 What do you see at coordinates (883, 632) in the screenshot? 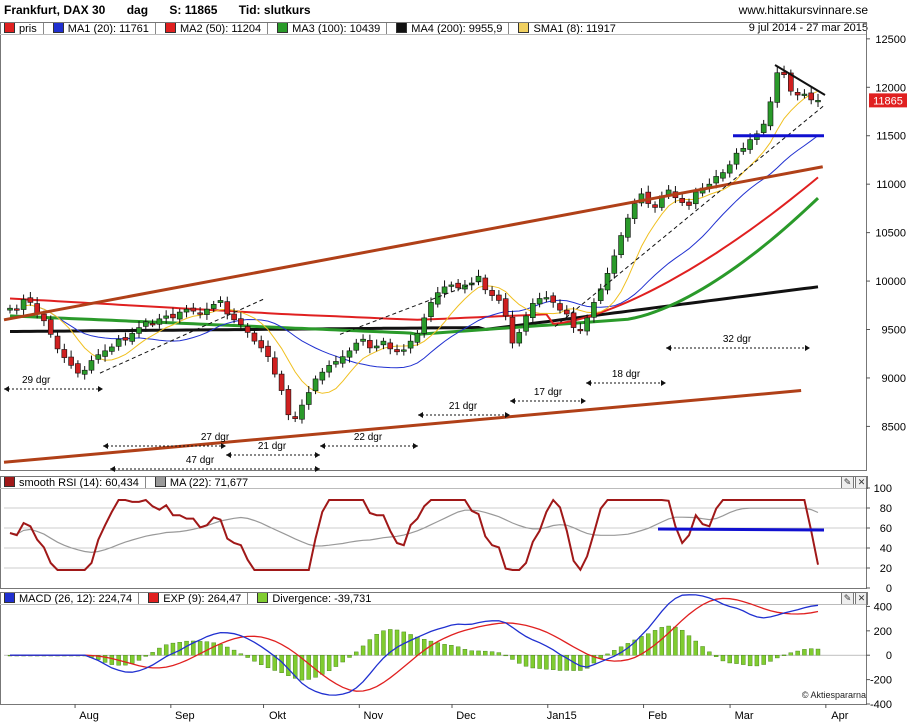
I see `y-tick-label: 200` at bounding box center [883, 632].